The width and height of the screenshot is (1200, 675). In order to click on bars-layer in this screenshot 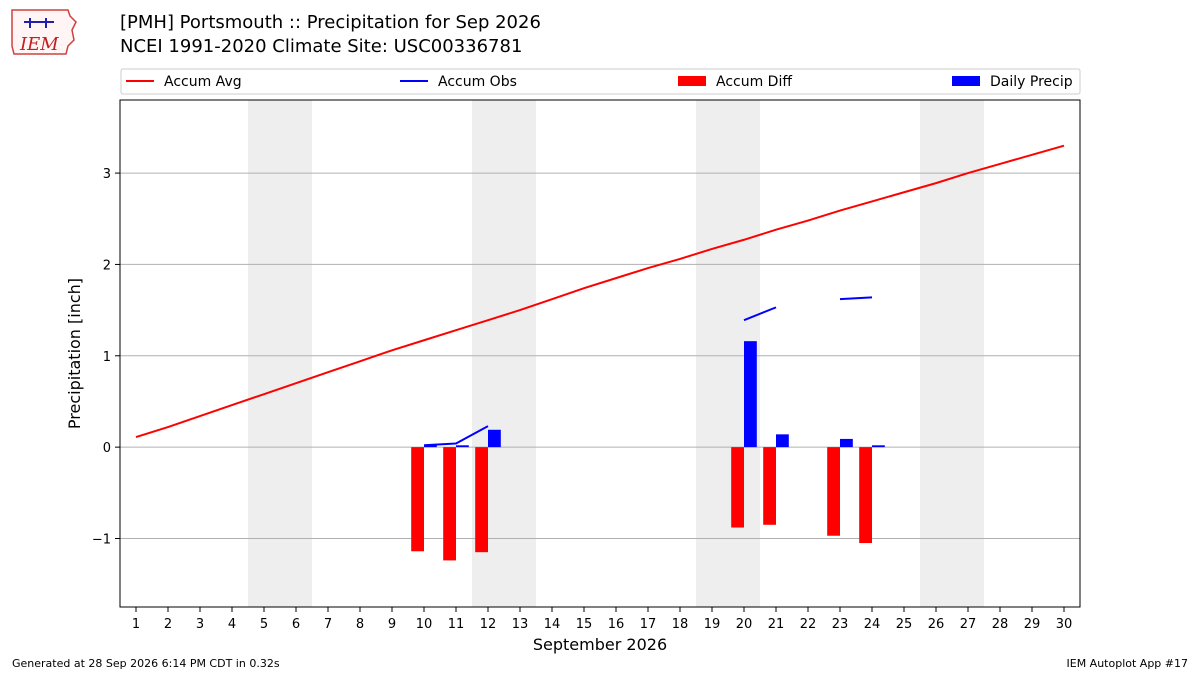, I will do `click(648, 451)`.